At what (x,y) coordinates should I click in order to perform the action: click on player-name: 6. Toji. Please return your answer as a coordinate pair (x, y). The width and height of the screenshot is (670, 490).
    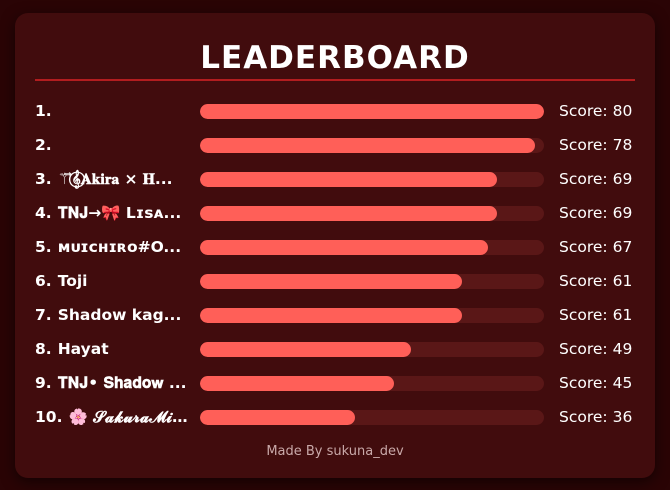
    Looking at the image, I should click on (113, 281).